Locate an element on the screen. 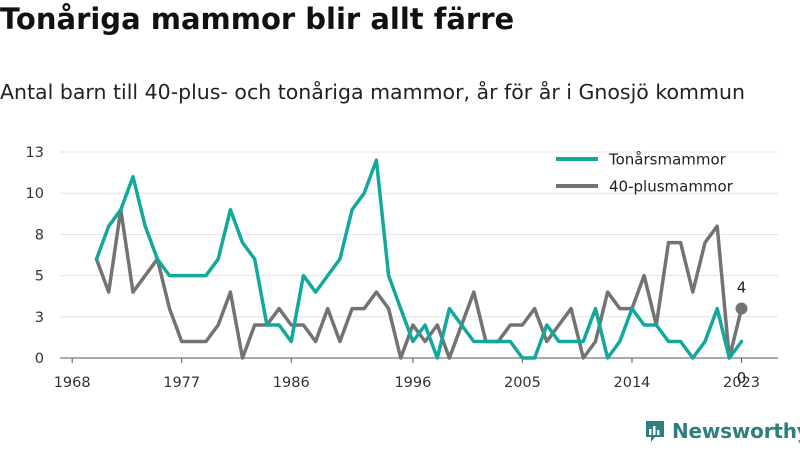 This screenshot has width=800, height=450. x-tick-label: 2023 is located at coordinates (741, 383).